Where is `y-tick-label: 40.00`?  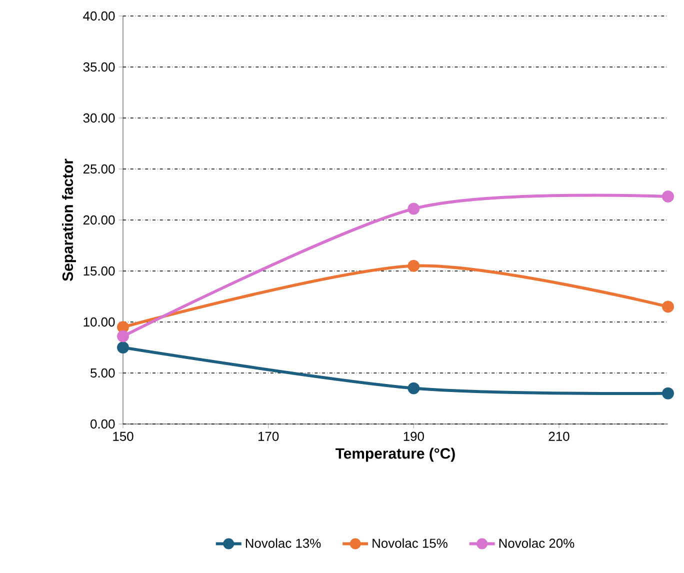 y-tick-label: 40.00 is located at coordinates (99, 16).